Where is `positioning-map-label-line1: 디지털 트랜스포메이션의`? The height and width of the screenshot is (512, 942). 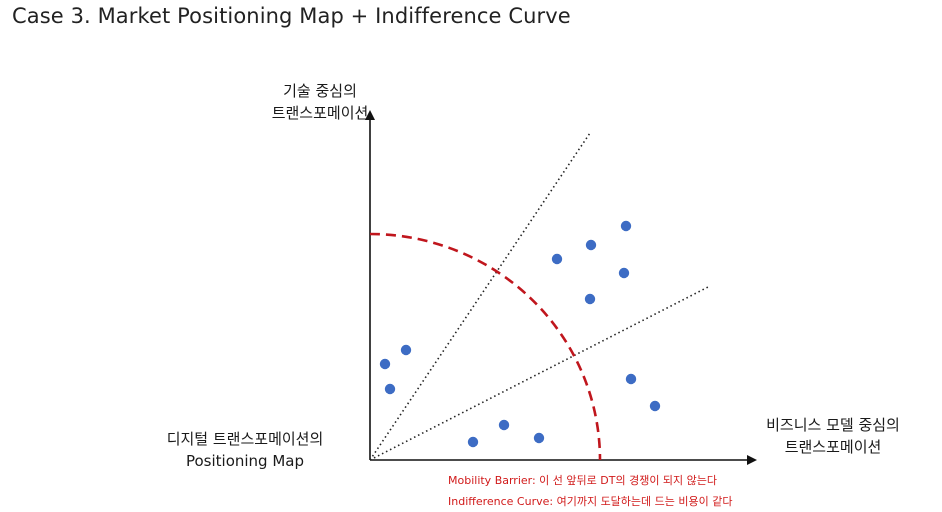 positioning-map-label-line1: 디지털 트랜스포메이션의 is located at coordinates (245, 439).